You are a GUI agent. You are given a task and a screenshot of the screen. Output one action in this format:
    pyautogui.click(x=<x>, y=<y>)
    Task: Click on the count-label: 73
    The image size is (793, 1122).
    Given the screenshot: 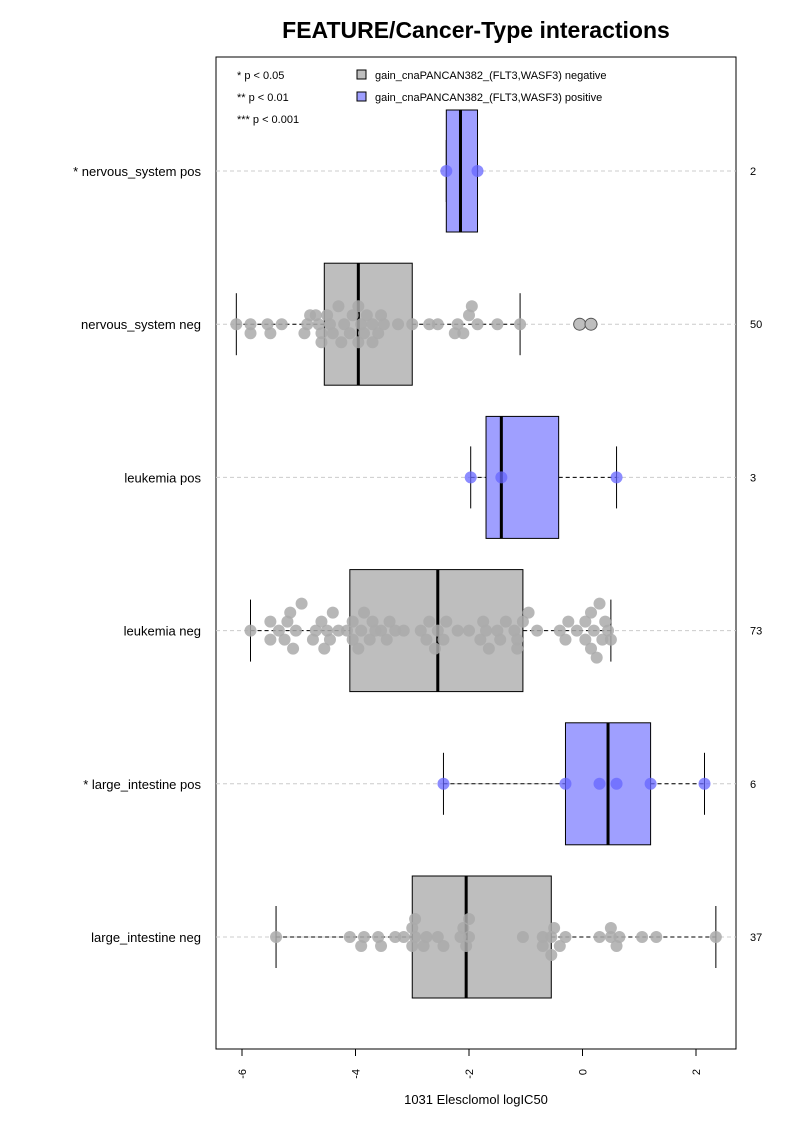 What is the action you would take?
    pyautogui.click(x=756, y=632)
    